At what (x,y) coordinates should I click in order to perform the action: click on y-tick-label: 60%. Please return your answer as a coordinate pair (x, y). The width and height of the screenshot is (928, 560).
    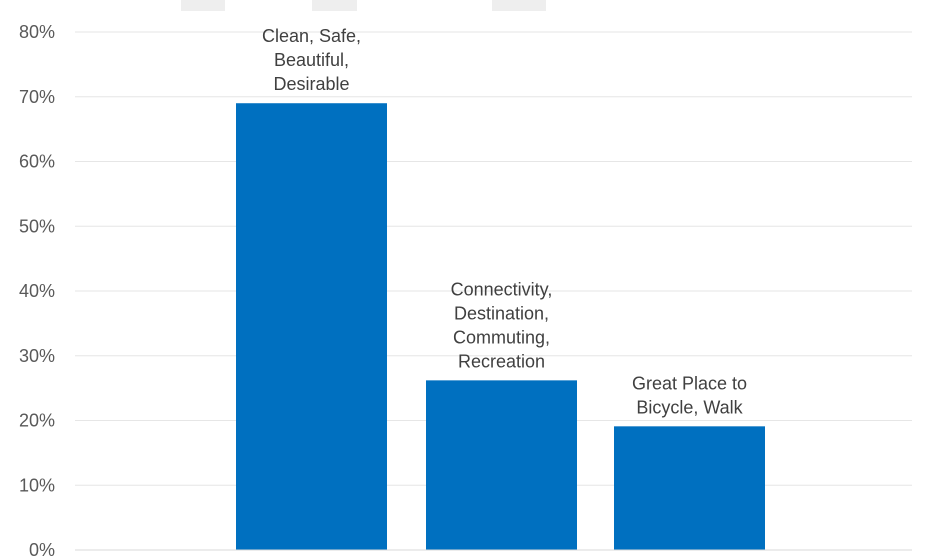
    Looking at the image, I should click on (37, 162).